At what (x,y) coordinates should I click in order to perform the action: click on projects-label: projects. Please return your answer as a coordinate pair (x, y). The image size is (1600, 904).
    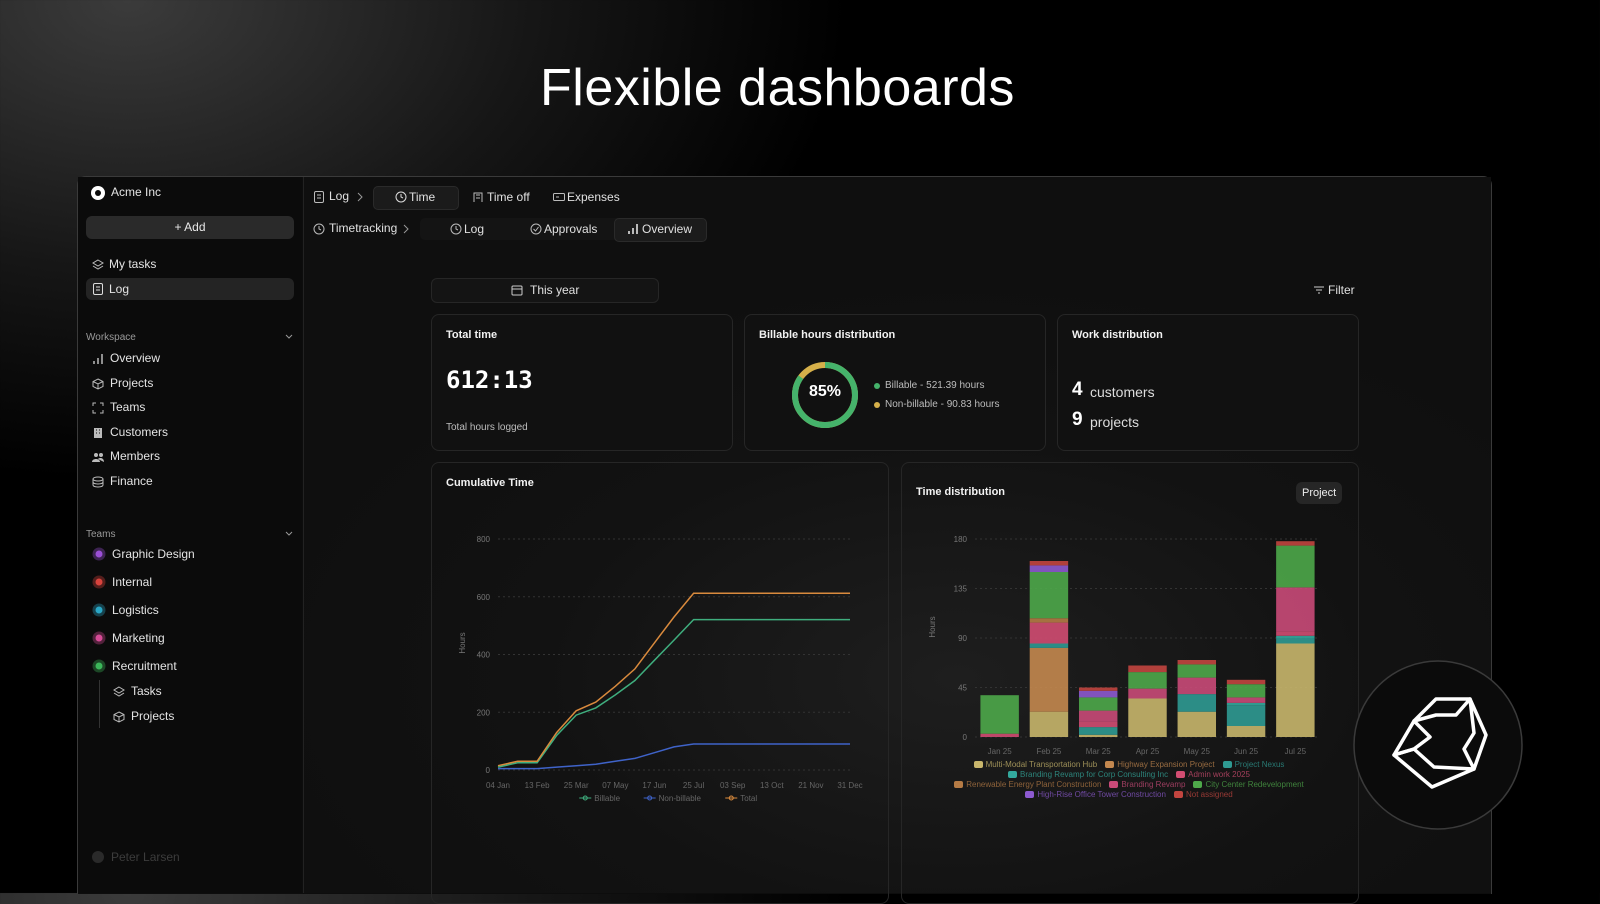
    Looking at the image, I should click on (1115, 422).